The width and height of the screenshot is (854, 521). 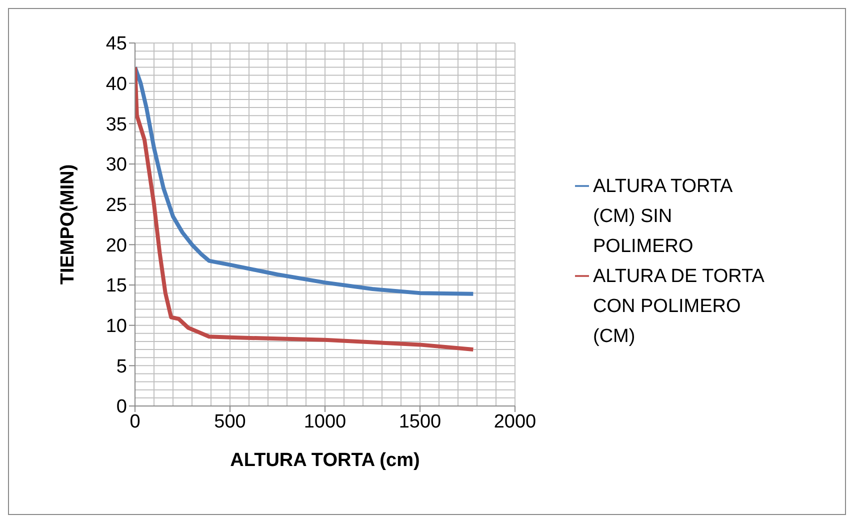 What do you see at coordinates (663, 216) in the screenshot?
I see `legend-label: ALTURA TORTA (CM) SIN POLIMERO` at bounding box center [663, 216].